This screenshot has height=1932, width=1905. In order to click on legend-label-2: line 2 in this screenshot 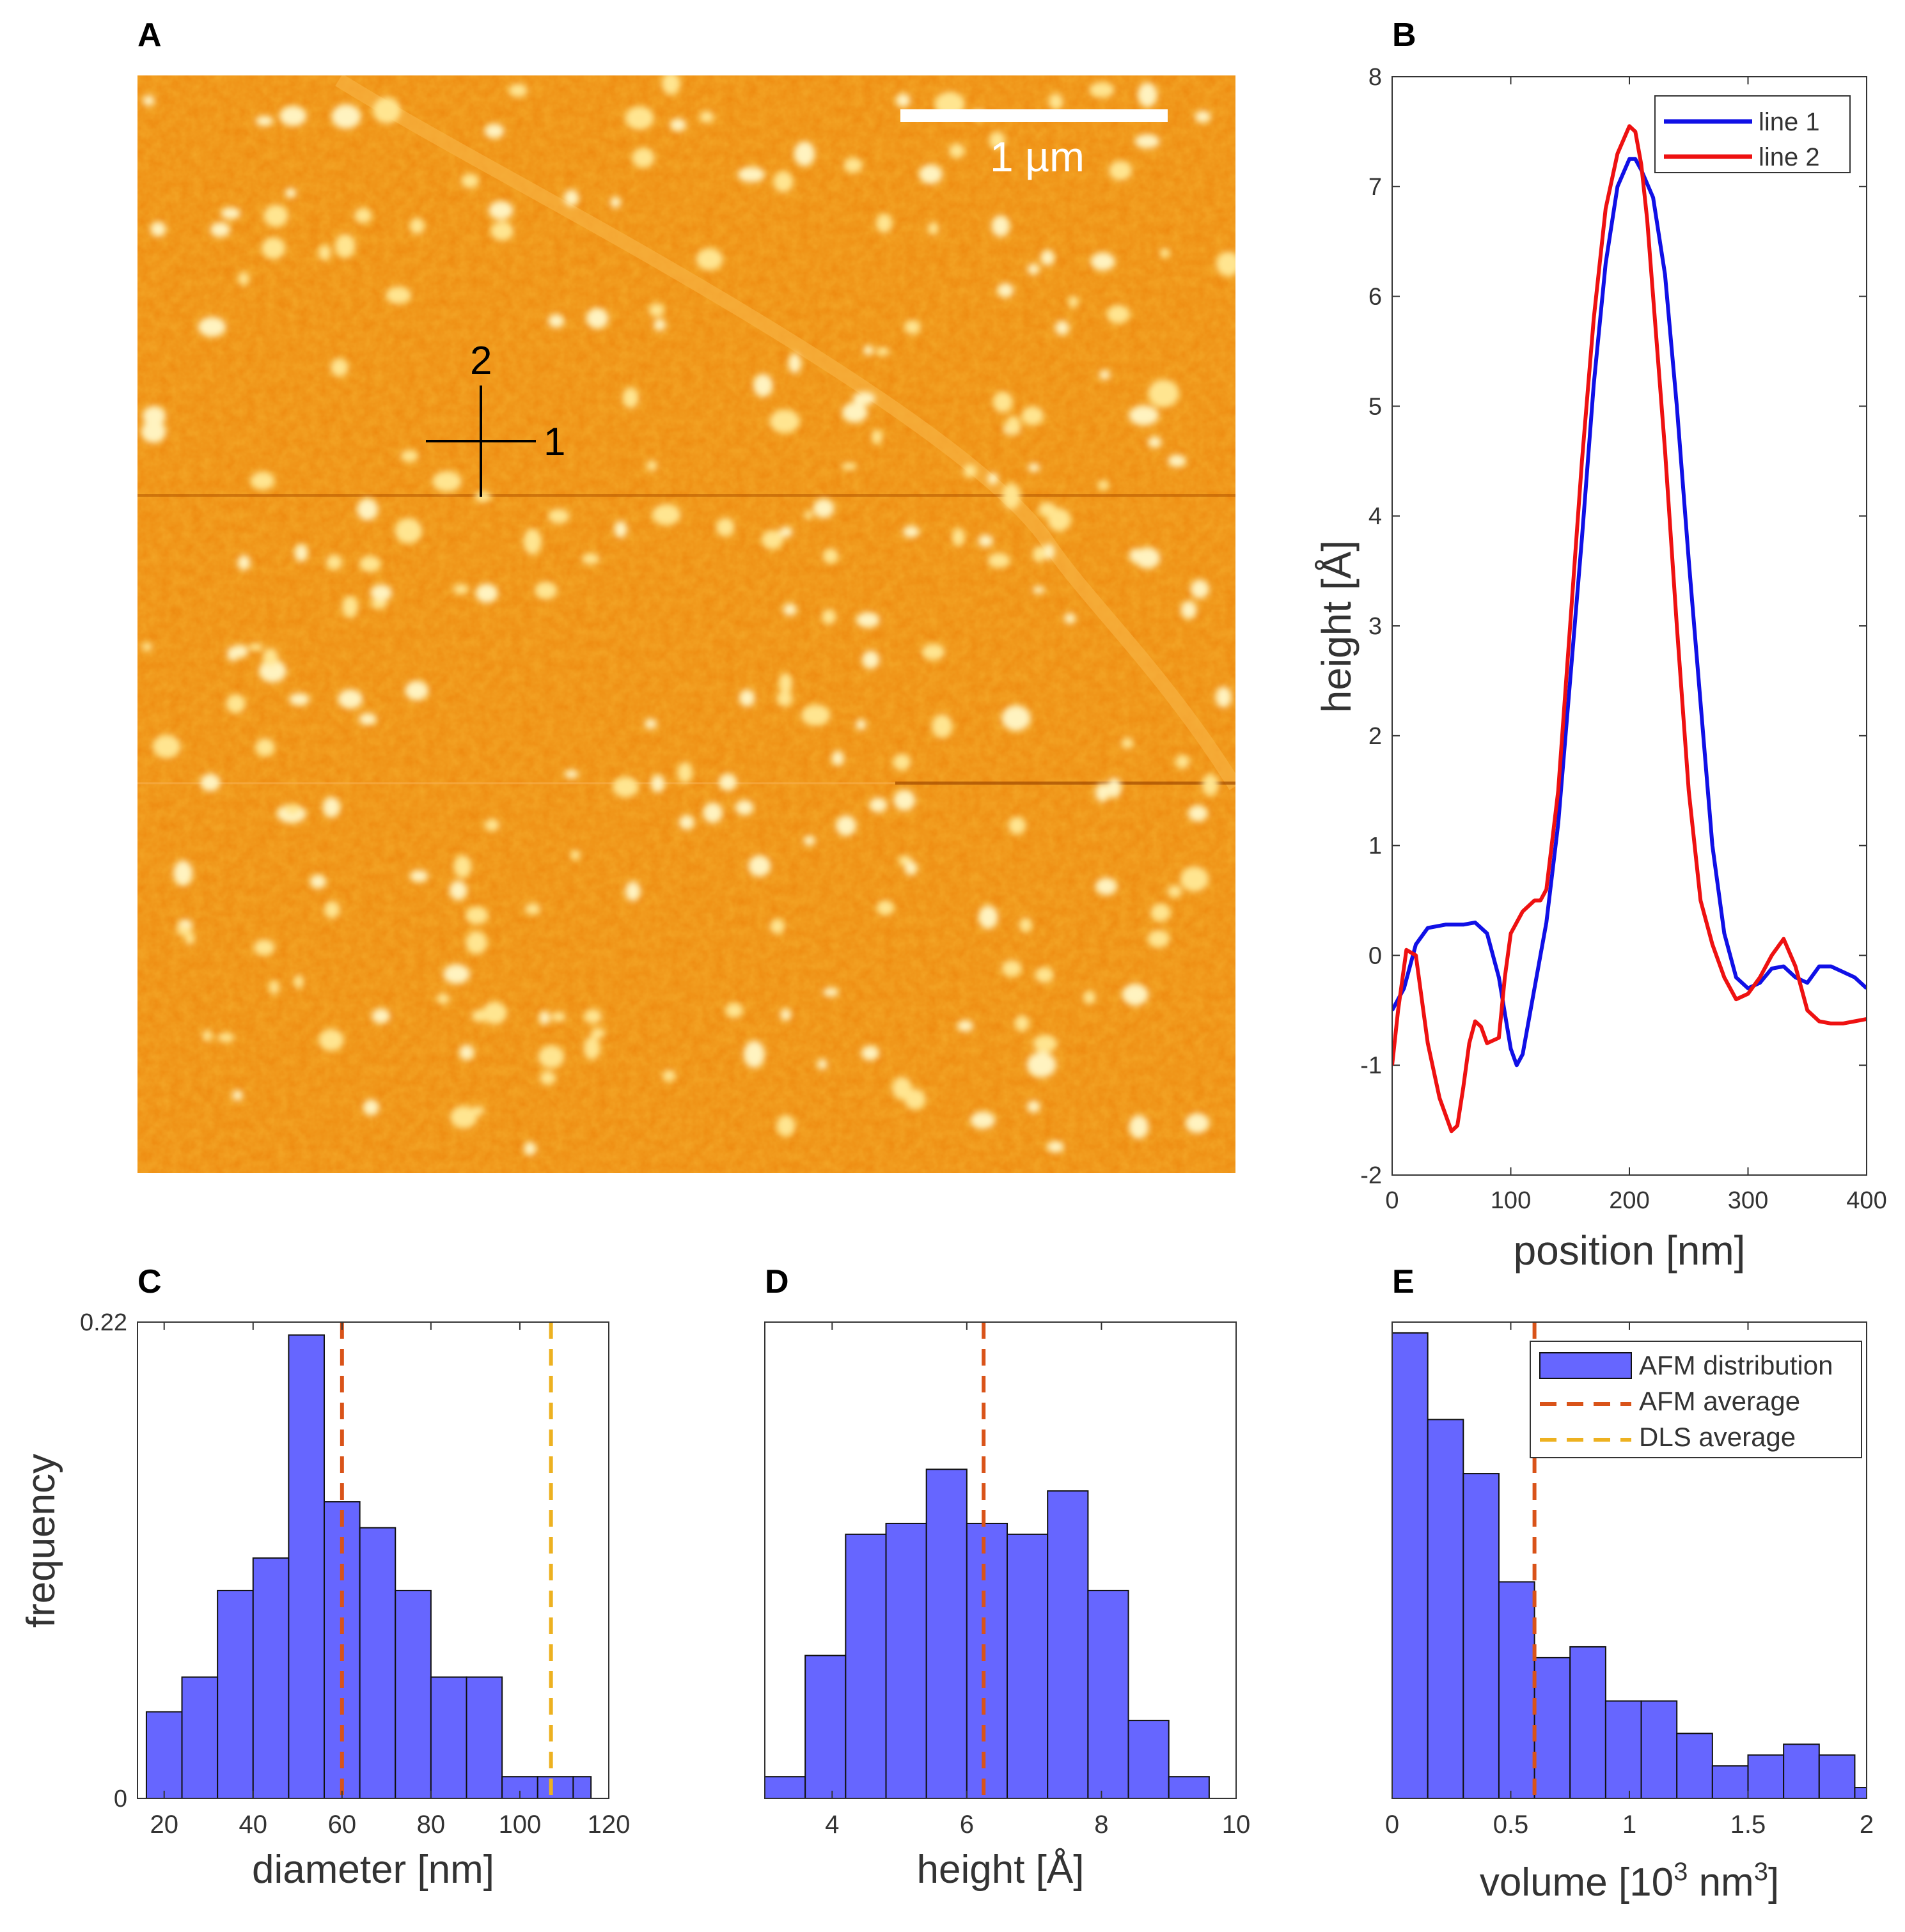, I will do `click(1789, 157)`.